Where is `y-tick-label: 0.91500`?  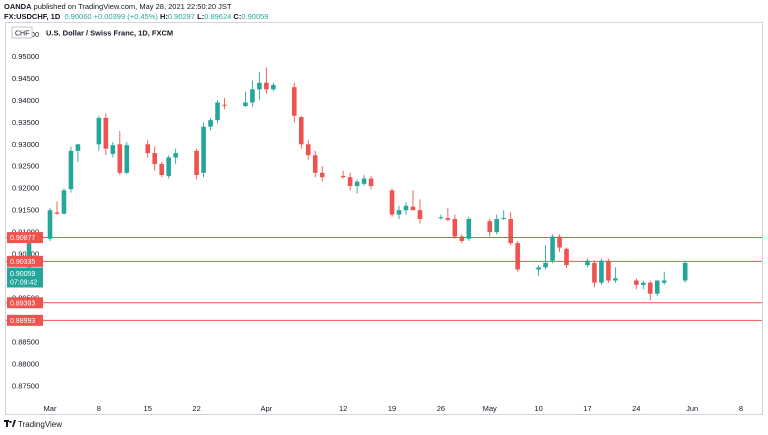
y-tick-label: 0.91500 is located at coordinates (25, 210).